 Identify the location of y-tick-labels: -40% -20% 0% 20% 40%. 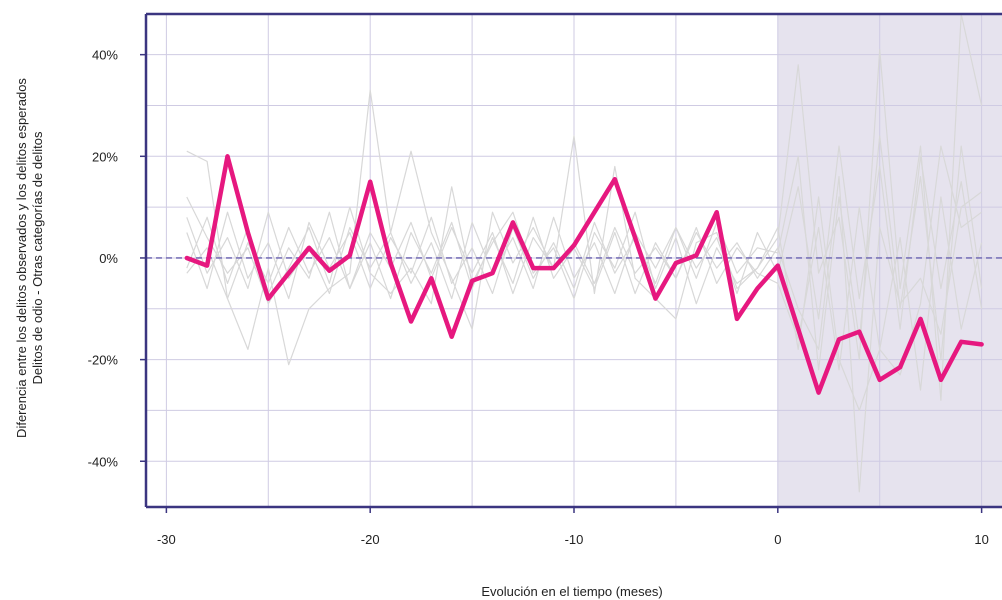
(103, 259).